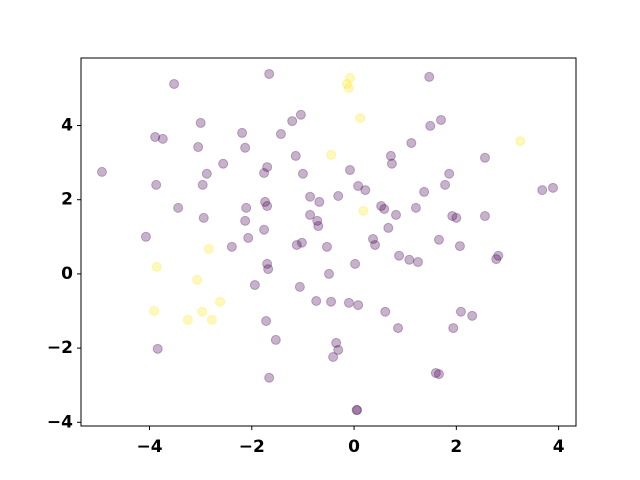  Describe the element at coordinates (67, 274) in the screenshot. I see `y-tick-label: 0` at that location.